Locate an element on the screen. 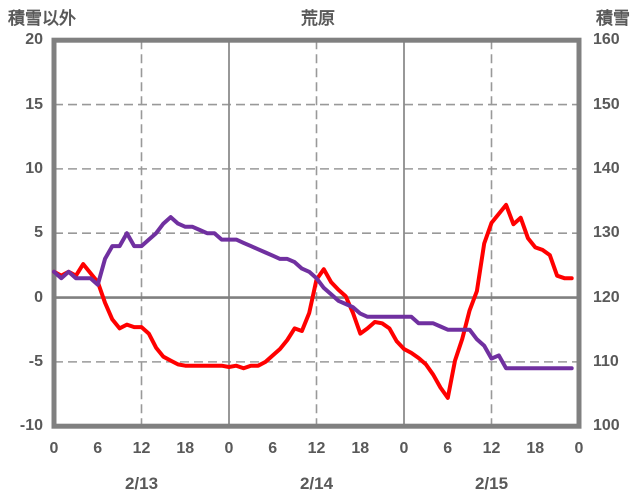 This screenshot has height=501, width=636. y-axis-left-tick-label: 10 is located at coordinates (34, 168).